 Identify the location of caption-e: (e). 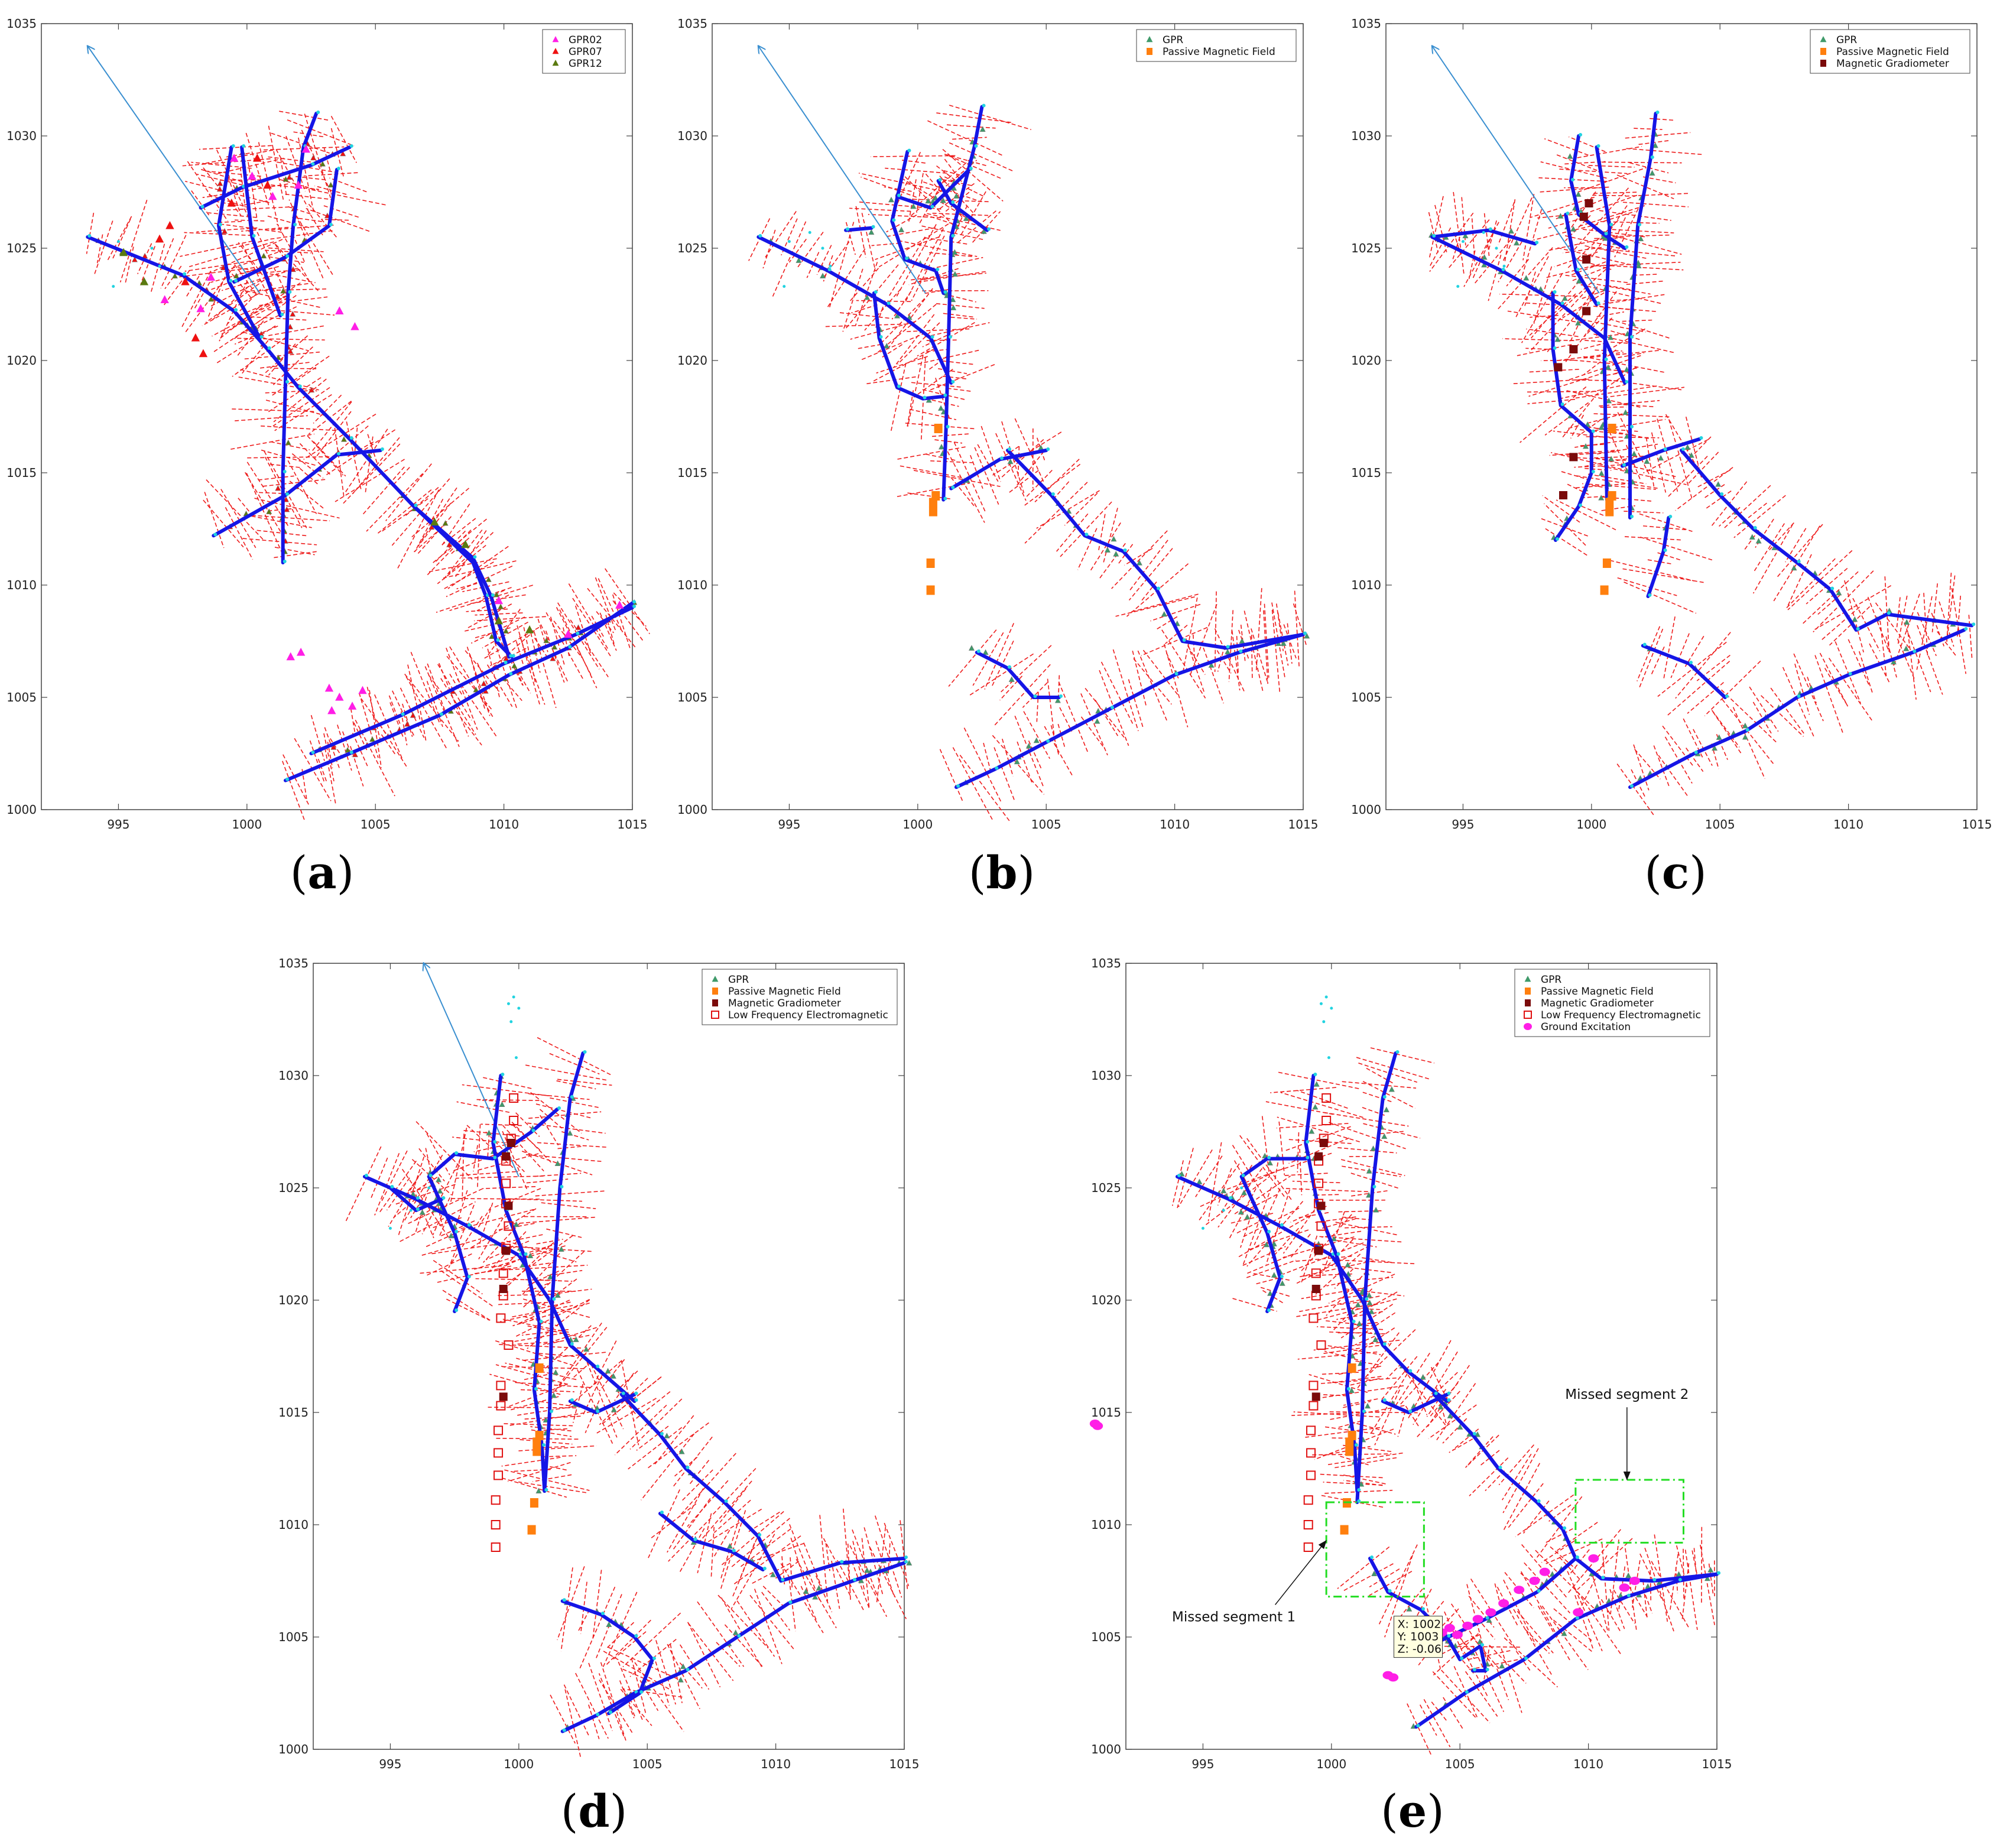
(1412, 1811).